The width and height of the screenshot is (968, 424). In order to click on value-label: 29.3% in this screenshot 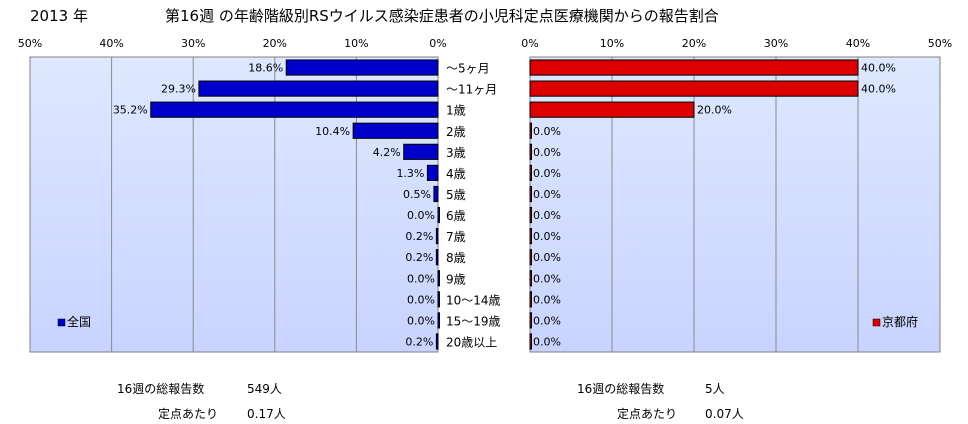, I will do `click(178, 89)`.